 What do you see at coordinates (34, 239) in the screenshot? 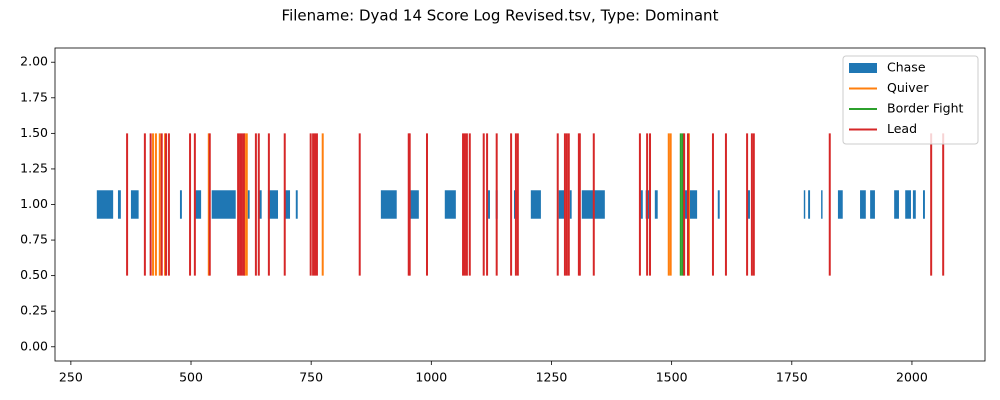
I see `y-tick-label: 0.75` at bounding box center [34, 239].